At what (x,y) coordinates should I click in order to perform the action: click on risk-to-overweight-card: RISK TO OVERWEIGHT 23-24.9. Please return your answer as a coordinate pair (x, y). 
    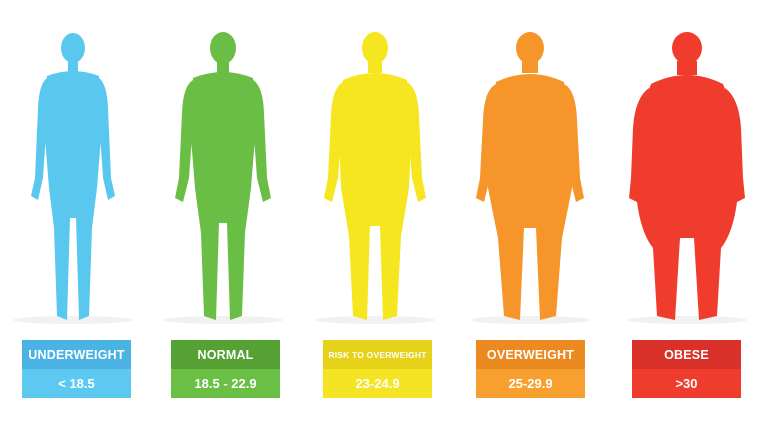
    Looking at the image, I should click on (377, 369).